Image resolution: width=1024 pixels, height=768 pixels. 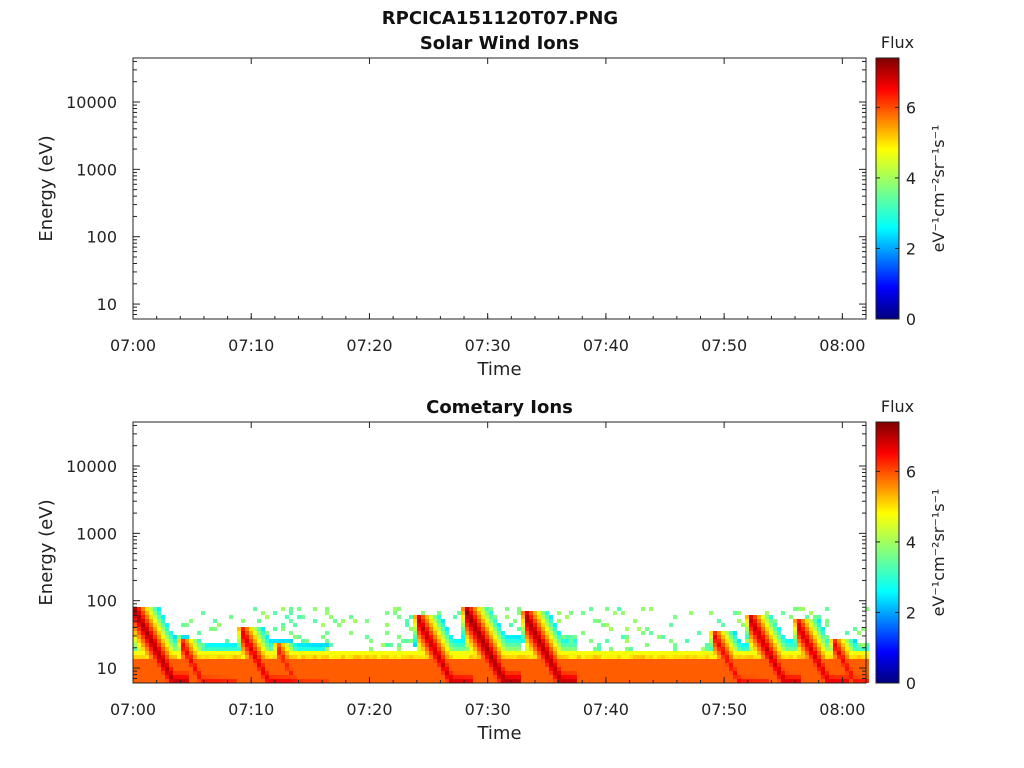 What do you see at coordinates (107, 304) in the screenshot?
I see `y-tick-label: 10` at bounding box center [107, 304].